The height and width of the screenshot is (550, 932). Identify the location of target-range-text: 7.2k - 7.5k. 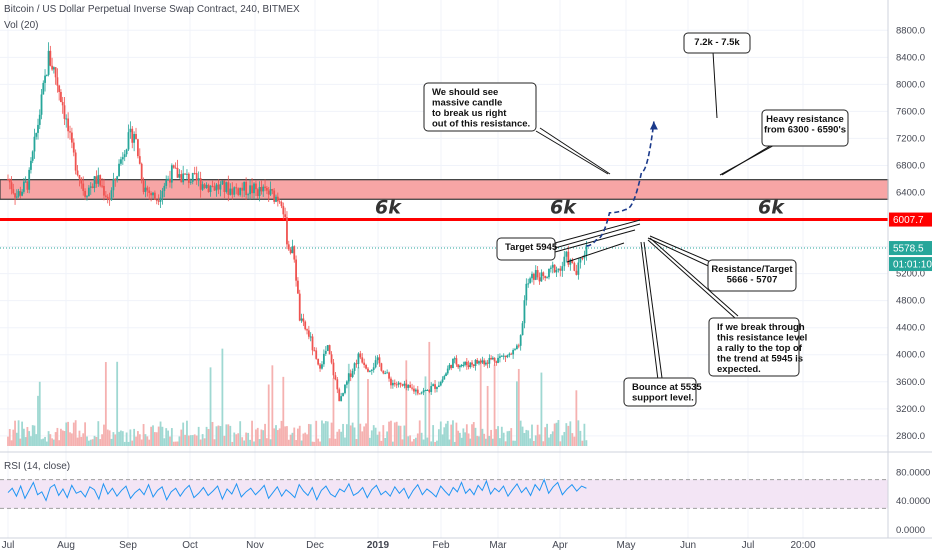
(717, 42).